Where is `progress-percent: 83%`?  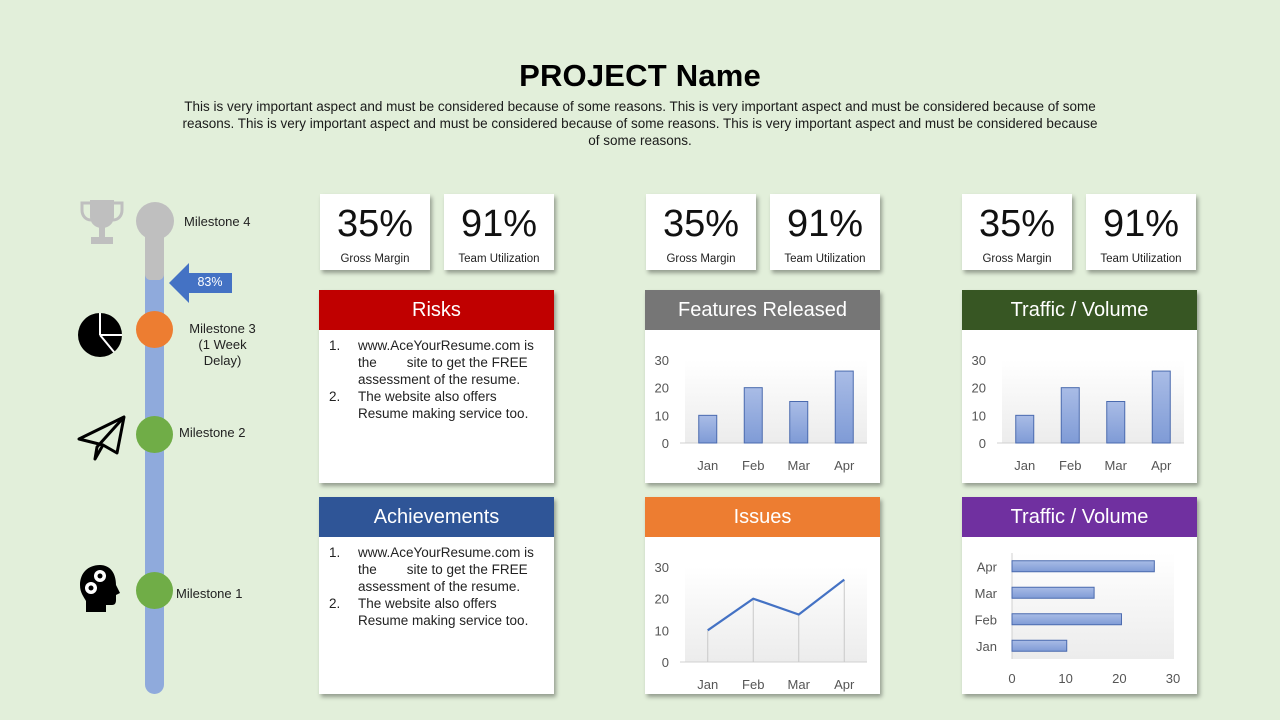
progress-percent: 83% is located at coordinates (210, 282).